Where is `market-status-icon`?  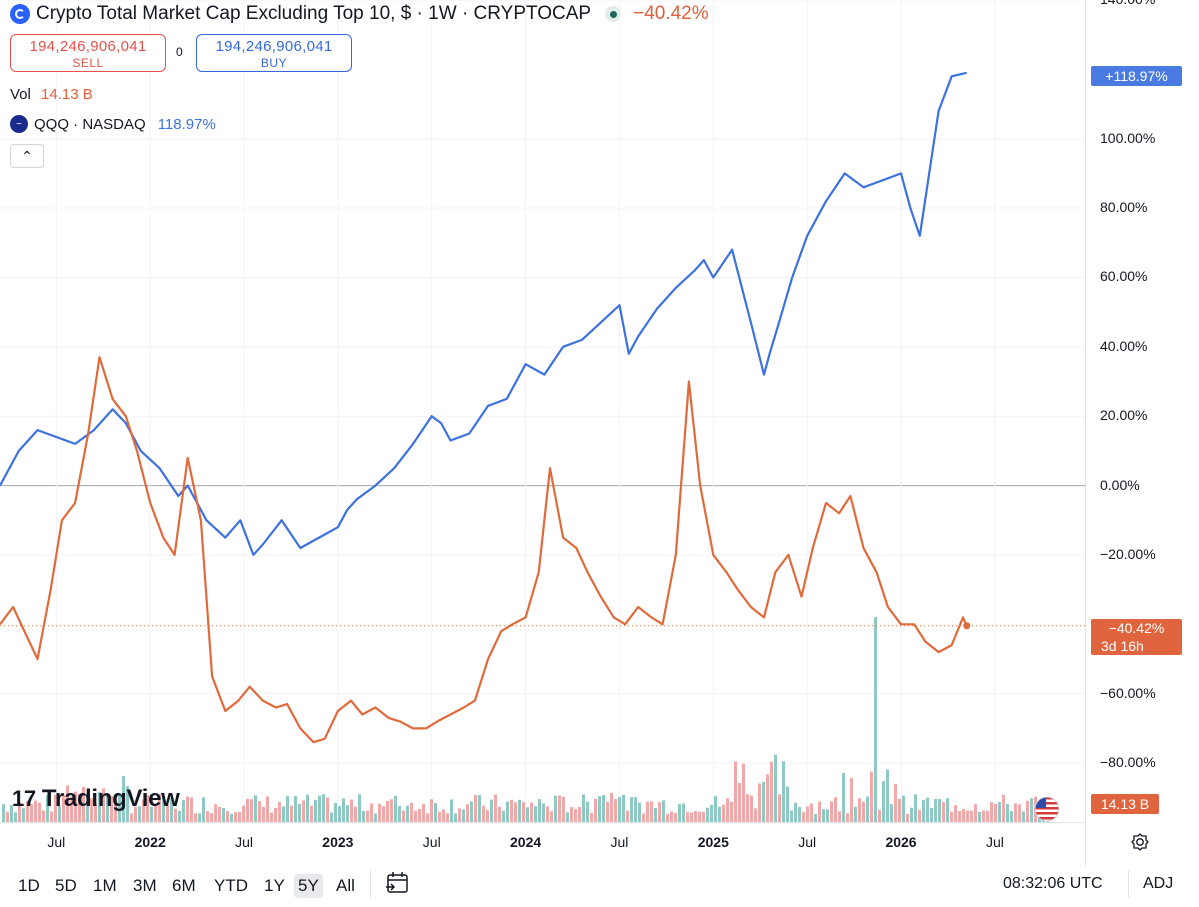
market-status-icon is located at coordinates (613, 14).